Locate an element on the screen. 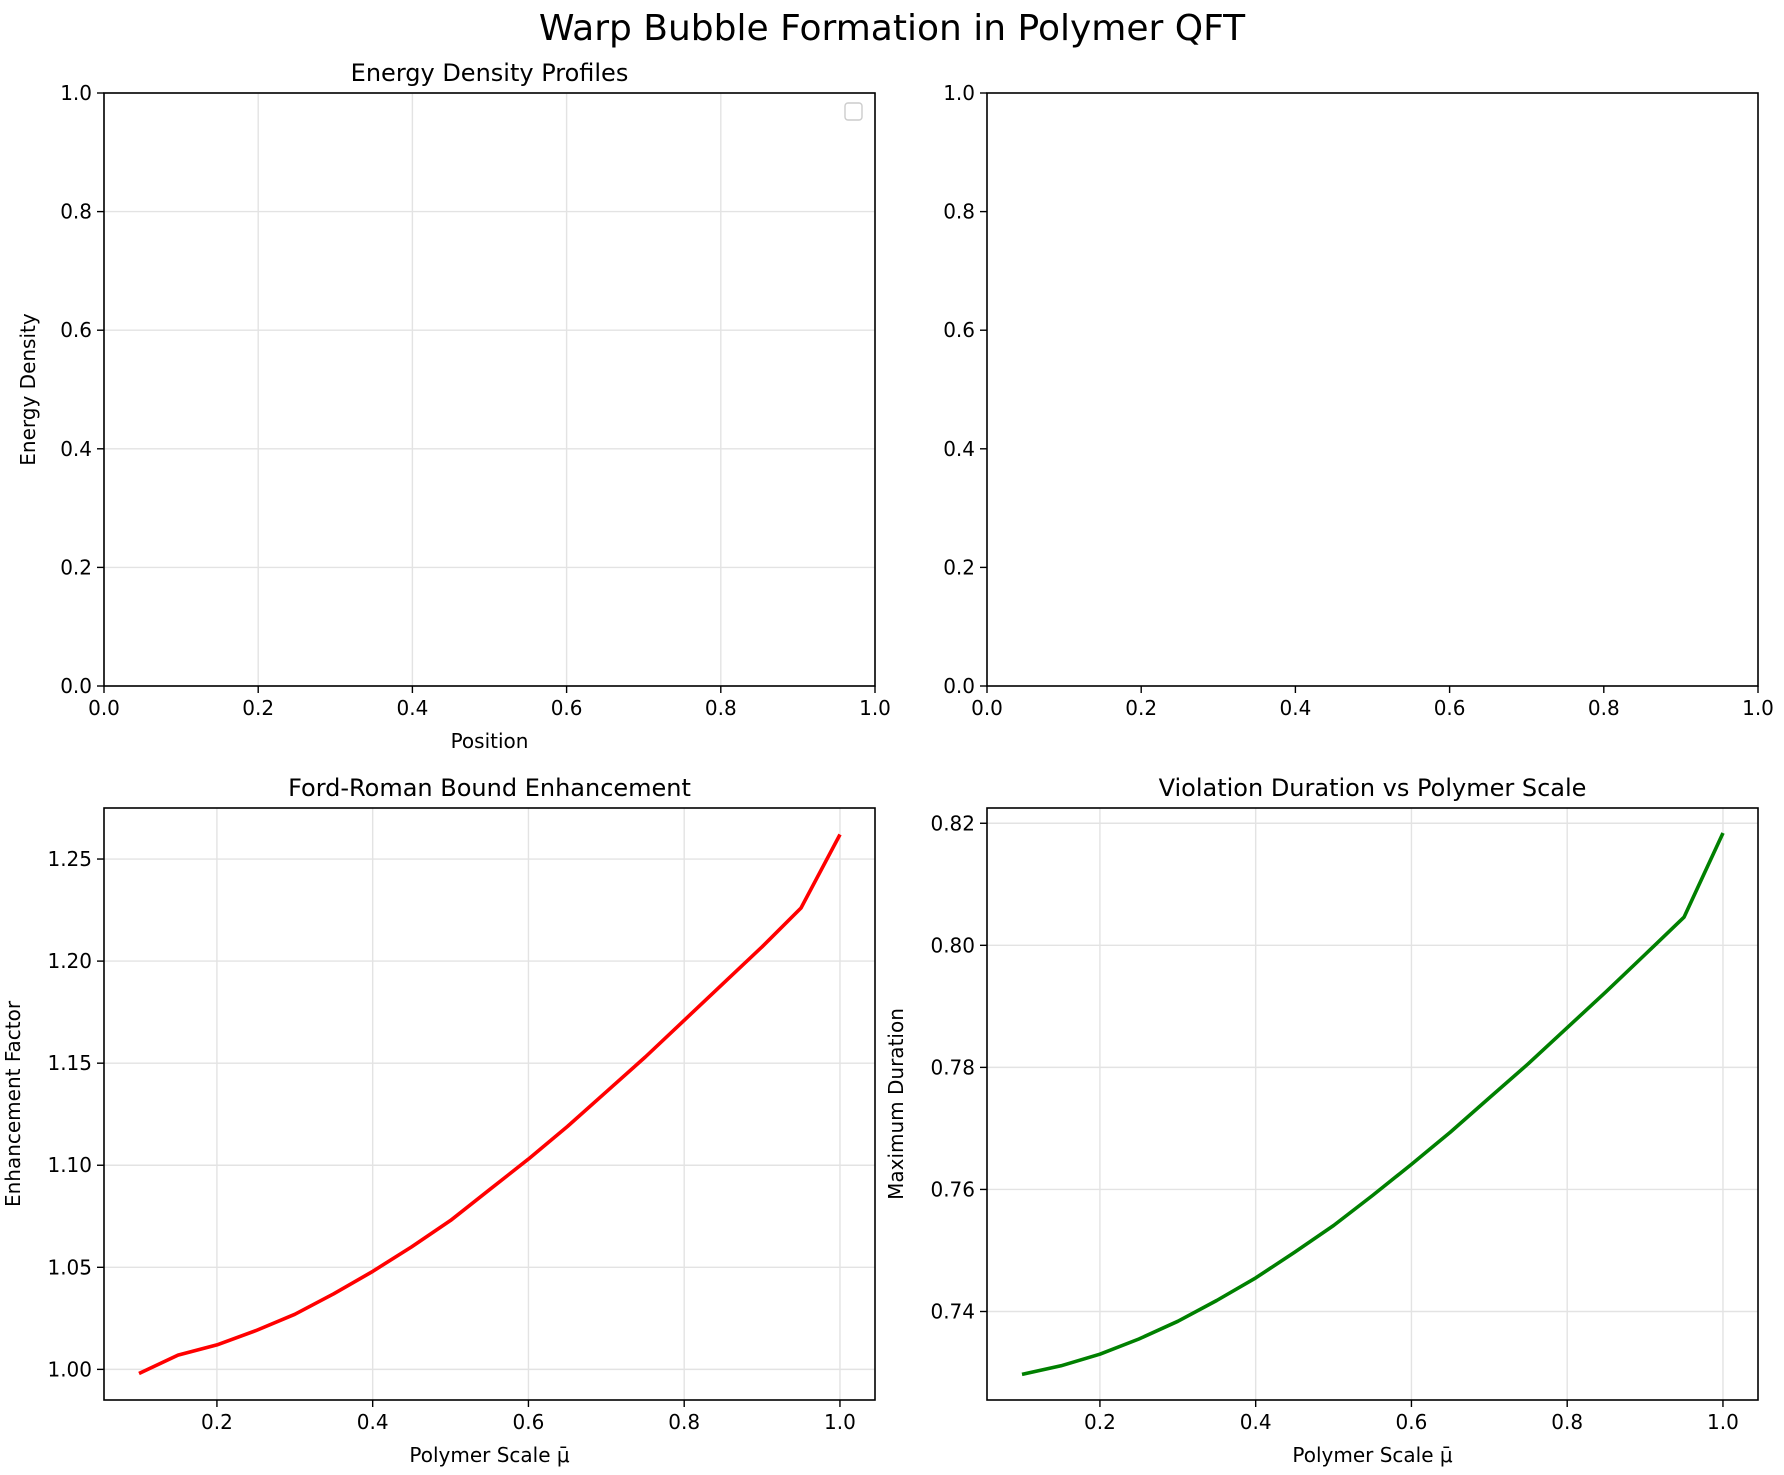  y-axis-label: Enhancement Factor is located at coordinates (13, 1103).